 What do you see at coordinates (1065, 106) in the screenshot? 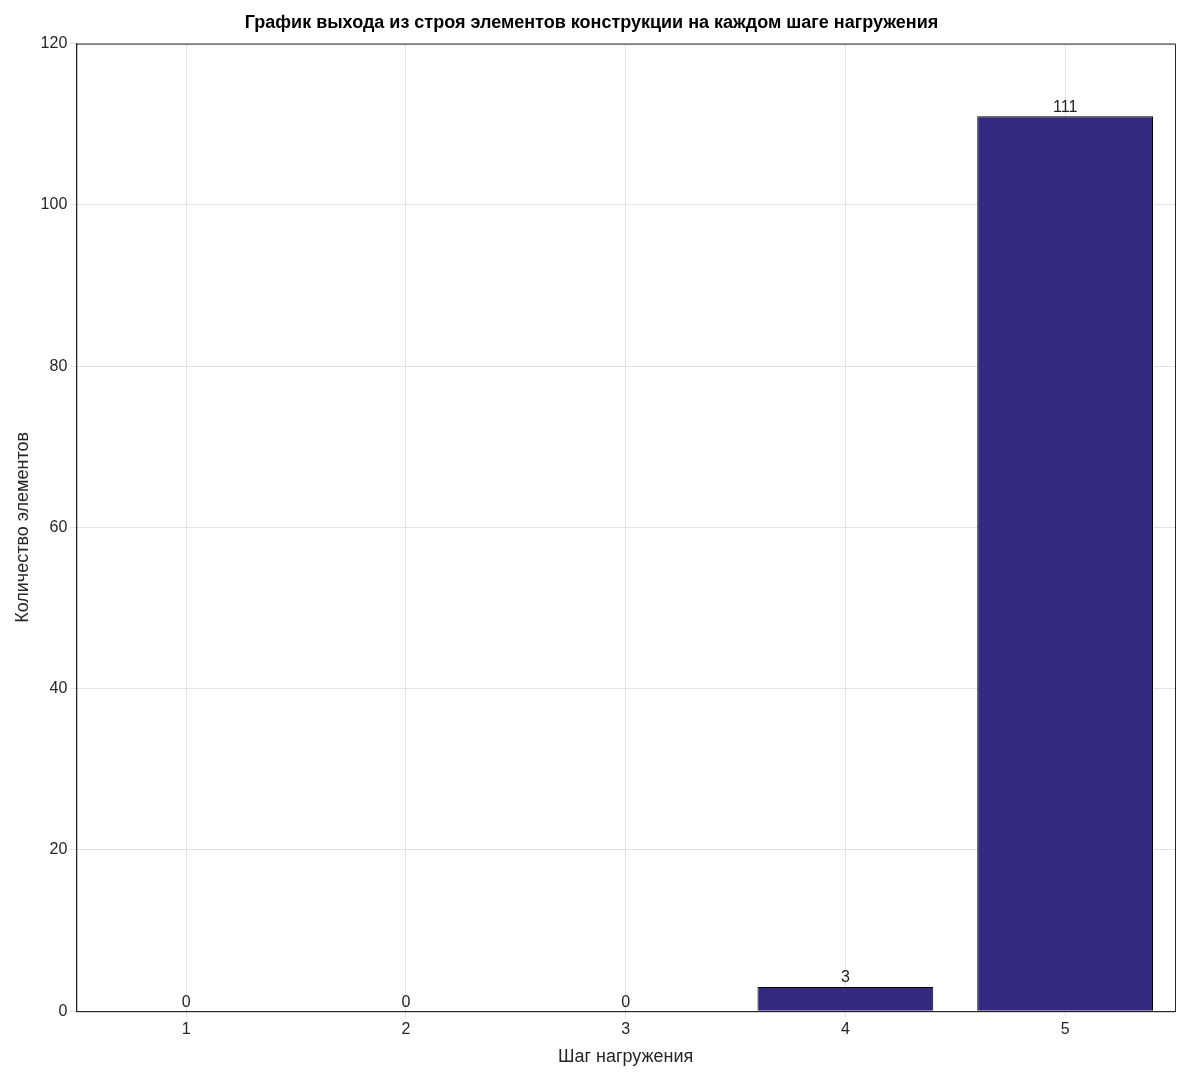
I see `data-label: 111` at bounding box center [1065, 106].